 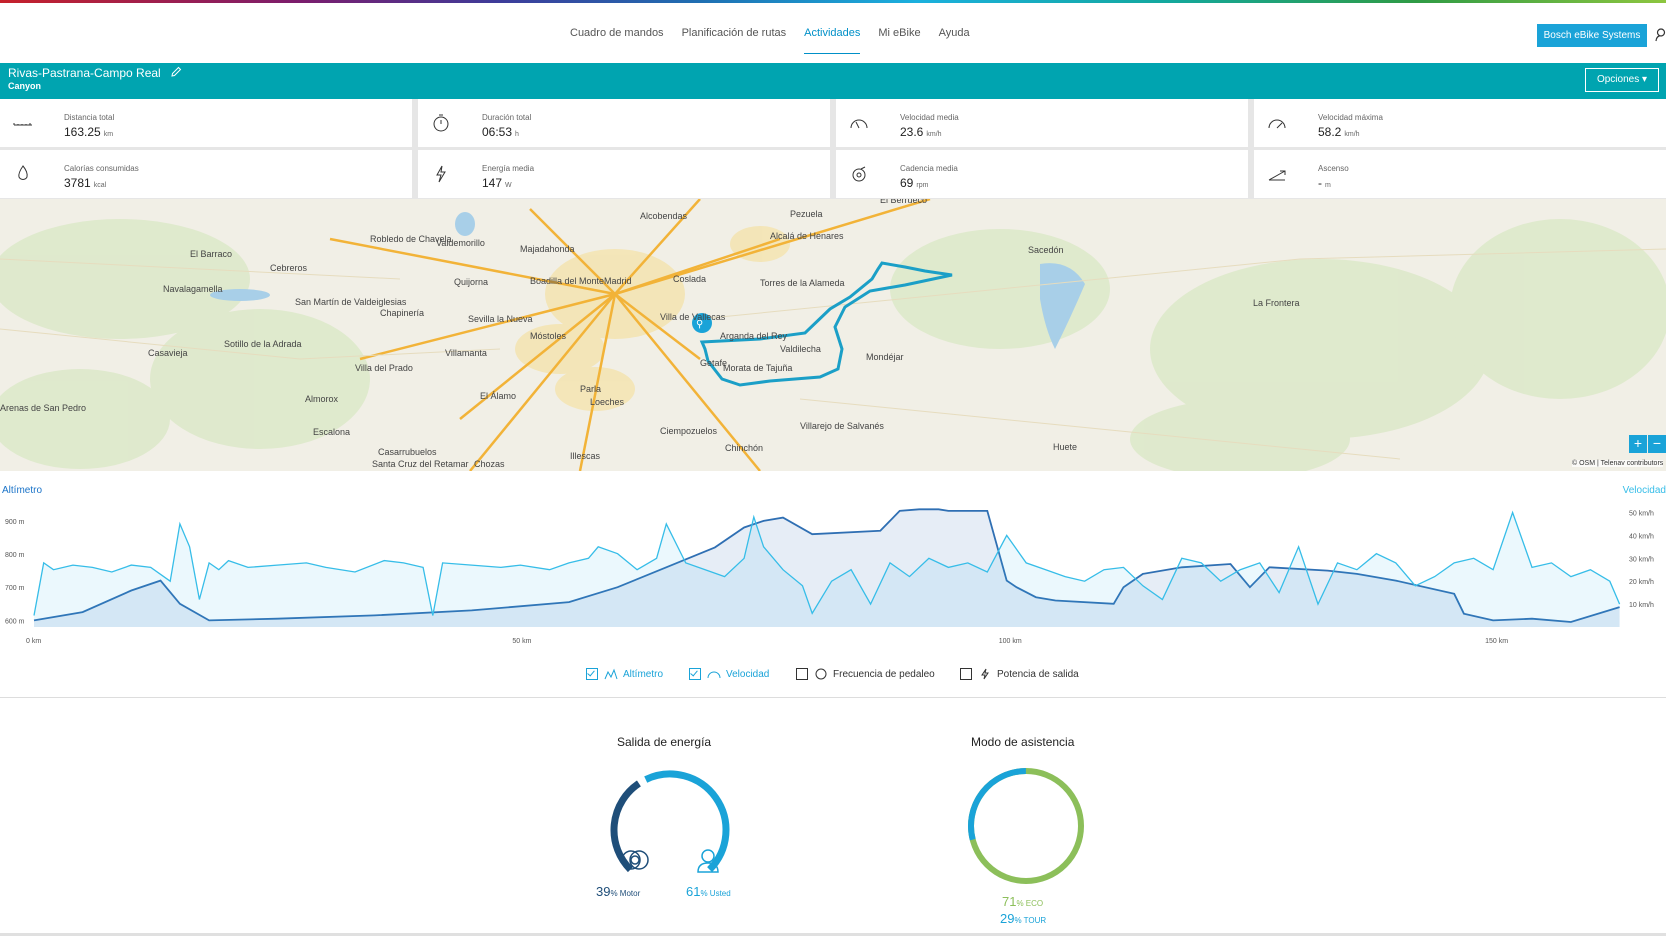 What do you see at coordinates (708, 891) in the screenshot?
I see `user-percentage: 61% Usted` at bounding box center [708, 891].